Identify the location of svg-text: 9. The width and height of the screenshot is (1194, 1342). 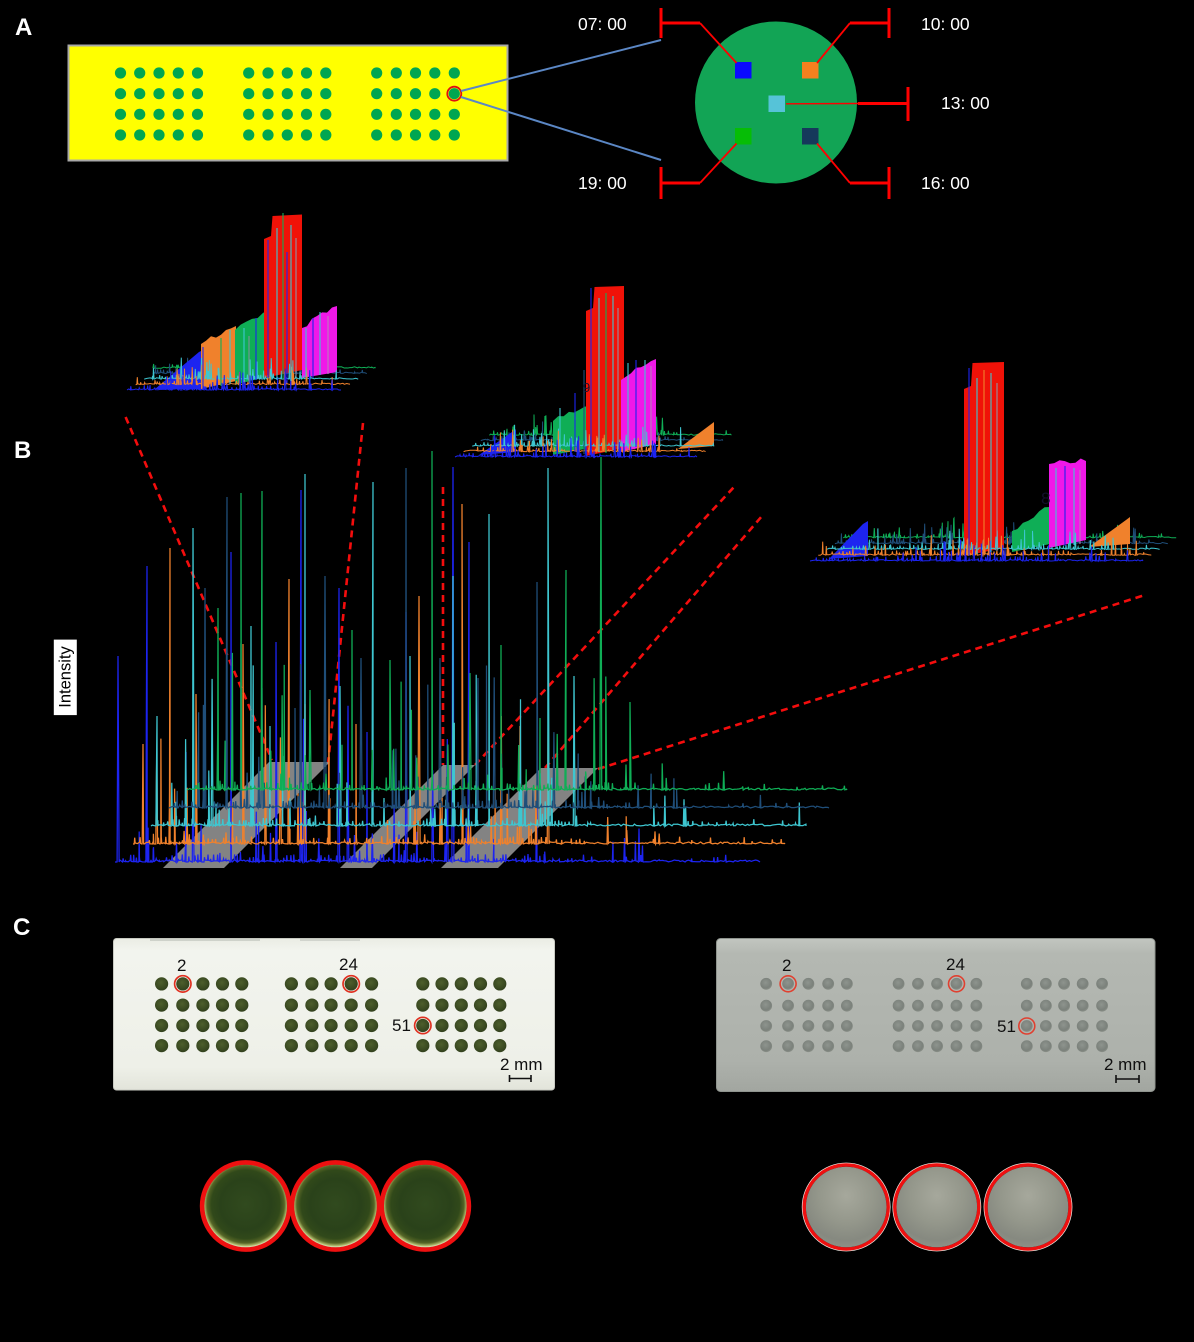
(586, 387).